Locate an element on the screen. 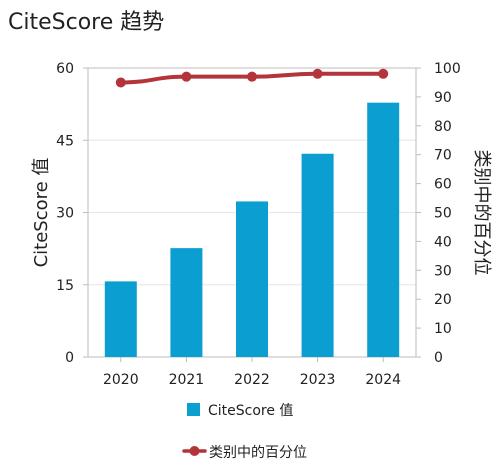 This screenshot has width=500, height=466. legend-bar-label: CiteScore 值 is located at coordinates (250, 411).